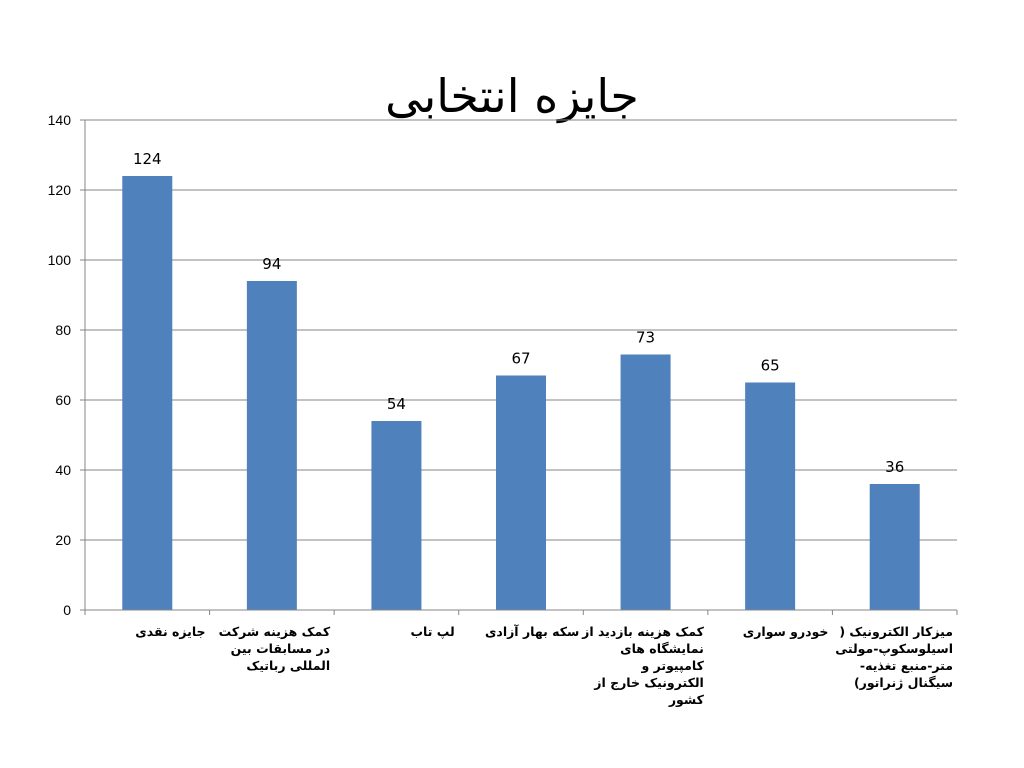 Image resolution: width=1024 pixels, height=768 pixels. I want to click on data-label: 54, so click(396, 404).